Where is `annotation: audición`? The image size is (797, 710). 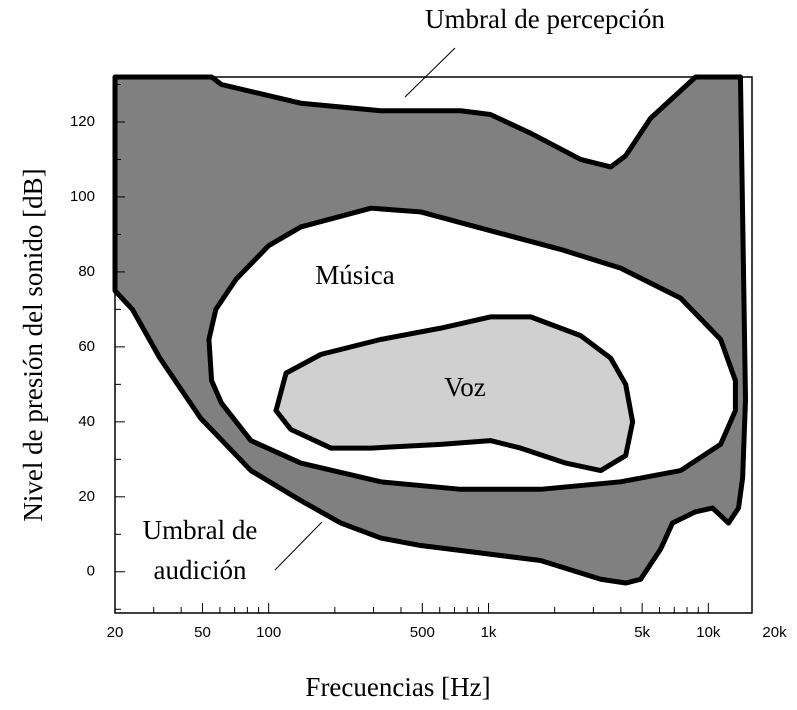
annotation: audición is located at coordinates (200, 570).